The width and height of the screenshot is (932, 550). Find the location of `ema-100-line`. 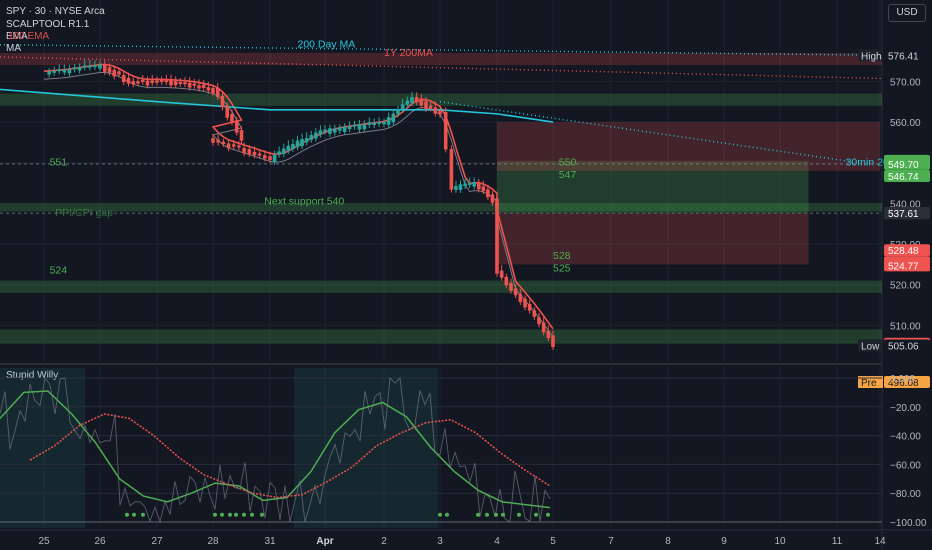

ema-100-line is located at coordinates (277, 105).